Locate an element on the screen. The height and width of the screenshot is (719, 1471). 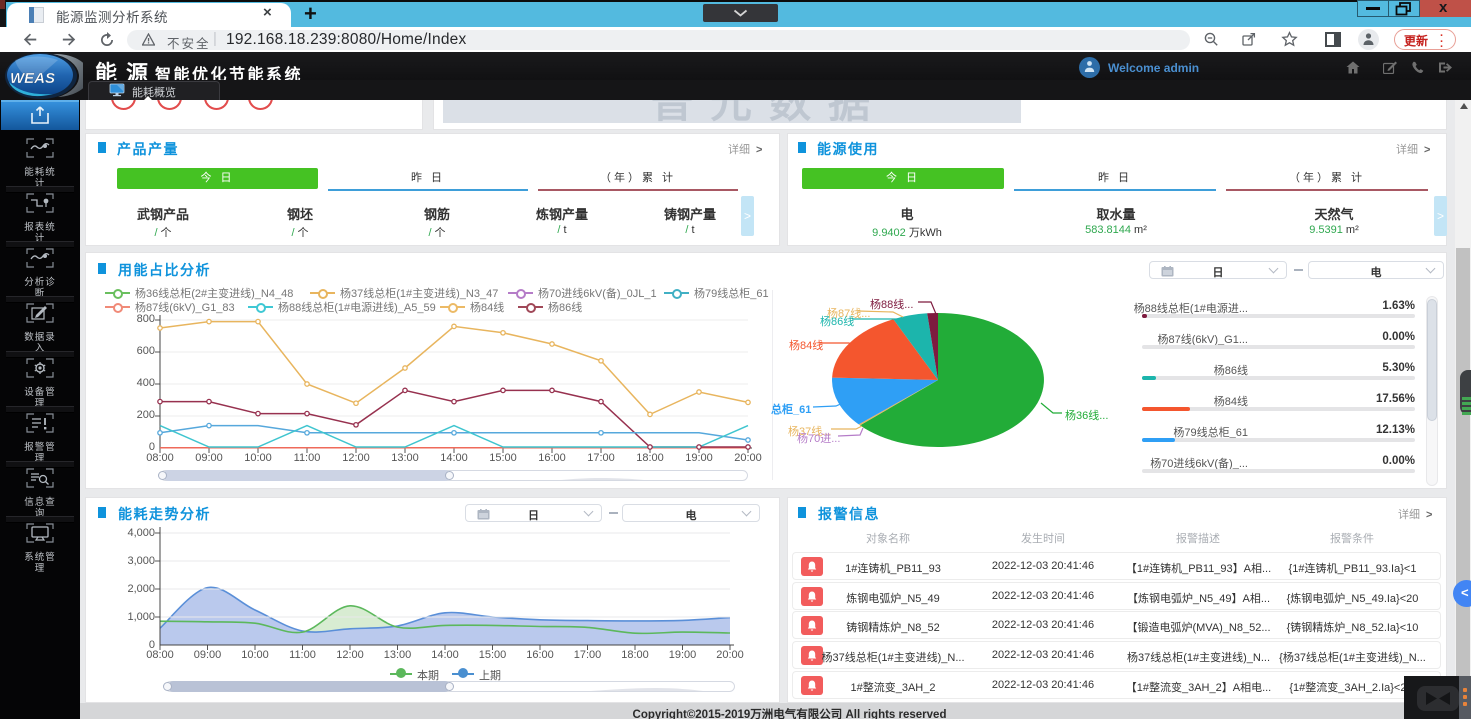
svg-text: WEAS is located at coordinates (32, 78).